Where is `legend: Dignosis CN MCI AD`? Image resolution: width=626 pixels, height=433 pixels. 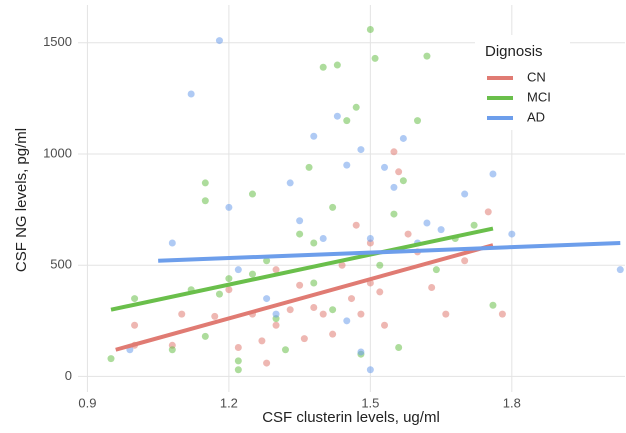
legend: Dignosis CN MCI AD is located at coordinates (522, 82).